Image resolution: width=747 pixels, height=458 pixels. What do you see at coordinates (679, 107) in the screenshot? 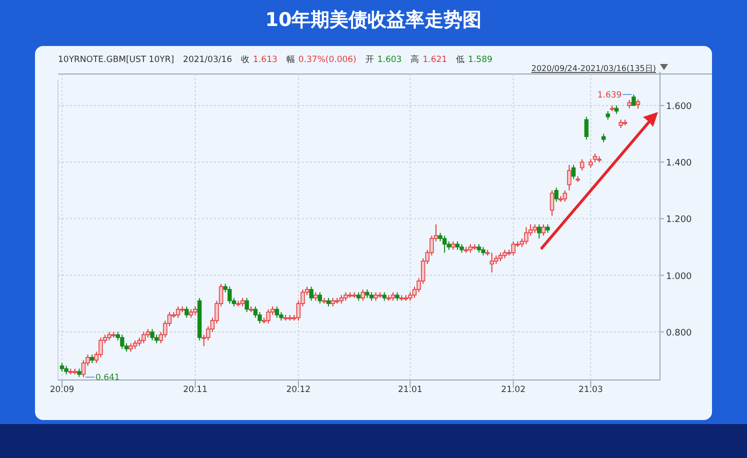
I see `y-tick-label: 1.600` at bounding box center [679, 107].